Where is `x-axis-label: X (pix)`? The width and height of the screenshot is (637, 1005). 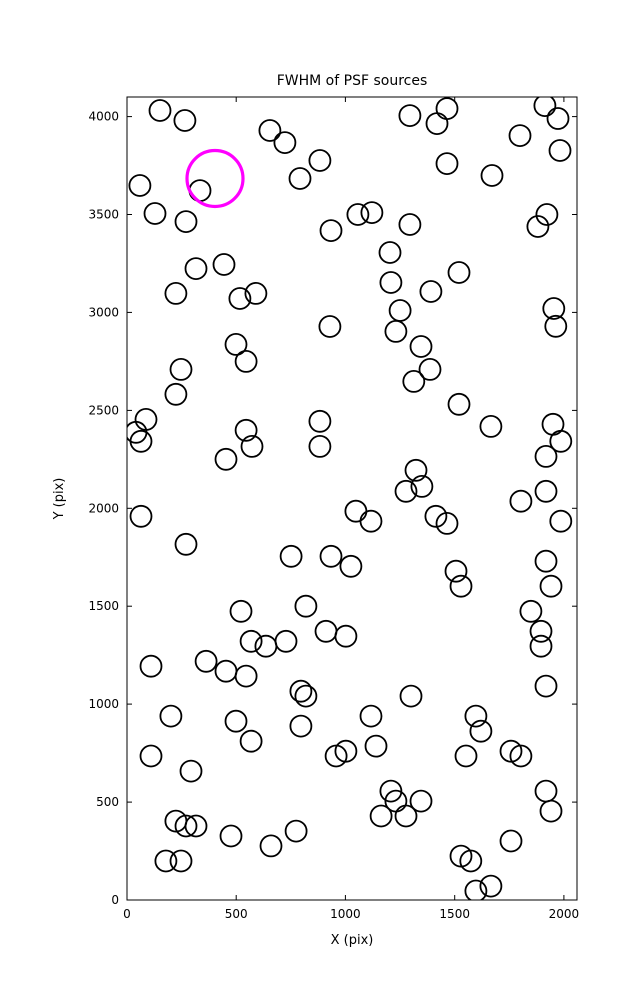 x-axis-label: X (pix) is located at coordinates (352, 940).